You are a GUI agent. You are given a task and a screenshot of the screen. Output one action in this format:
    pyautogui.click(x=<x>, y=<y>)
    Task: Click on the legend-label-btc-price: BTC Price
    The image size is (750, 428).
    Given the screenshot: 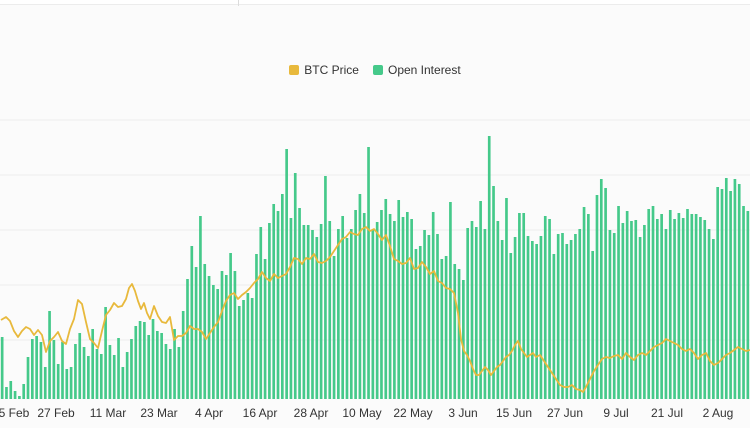 What is the action you would take?
    pyautogui.click(x=331, y=70)
    